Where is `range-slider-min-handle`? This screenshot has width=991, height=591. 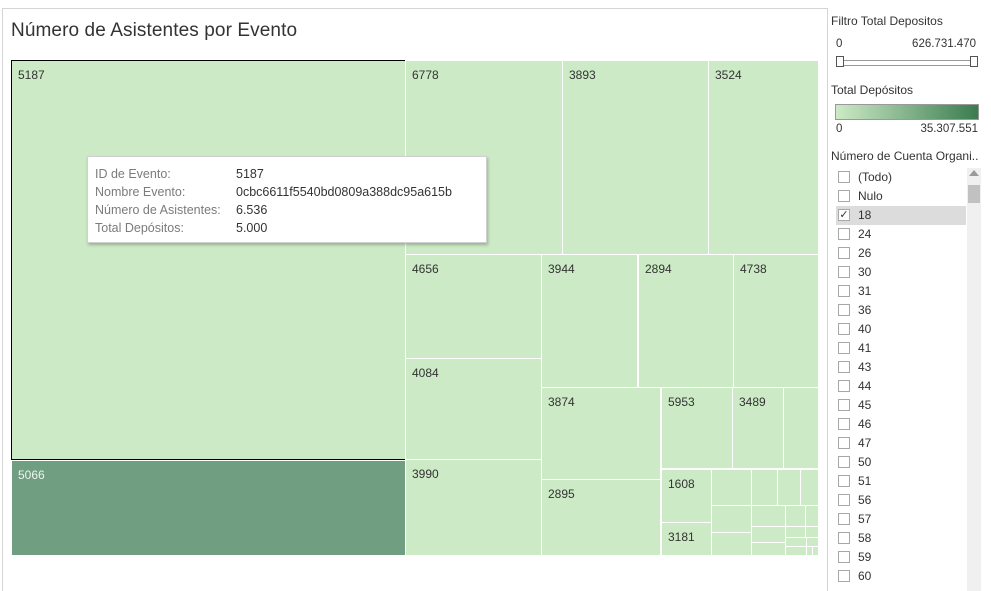
range-slider-min-handle is located at coordinates (840, 61).